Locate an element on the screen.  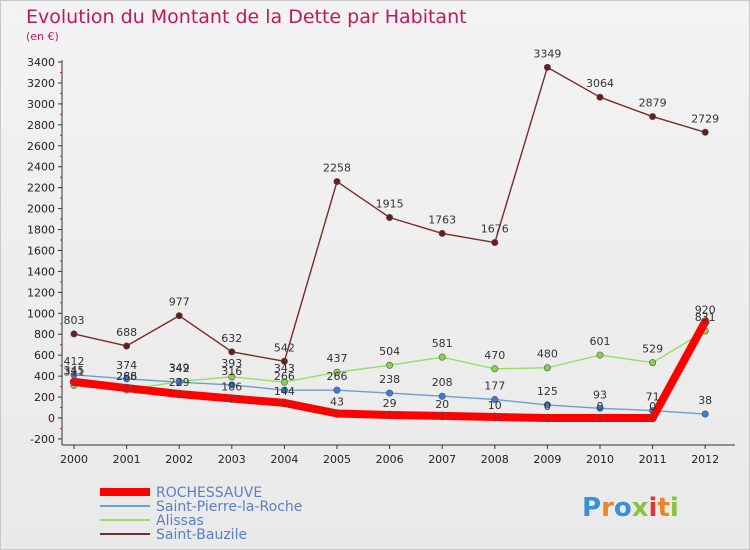
x-tick-label: 2006 is located at coordinates (390, 459).